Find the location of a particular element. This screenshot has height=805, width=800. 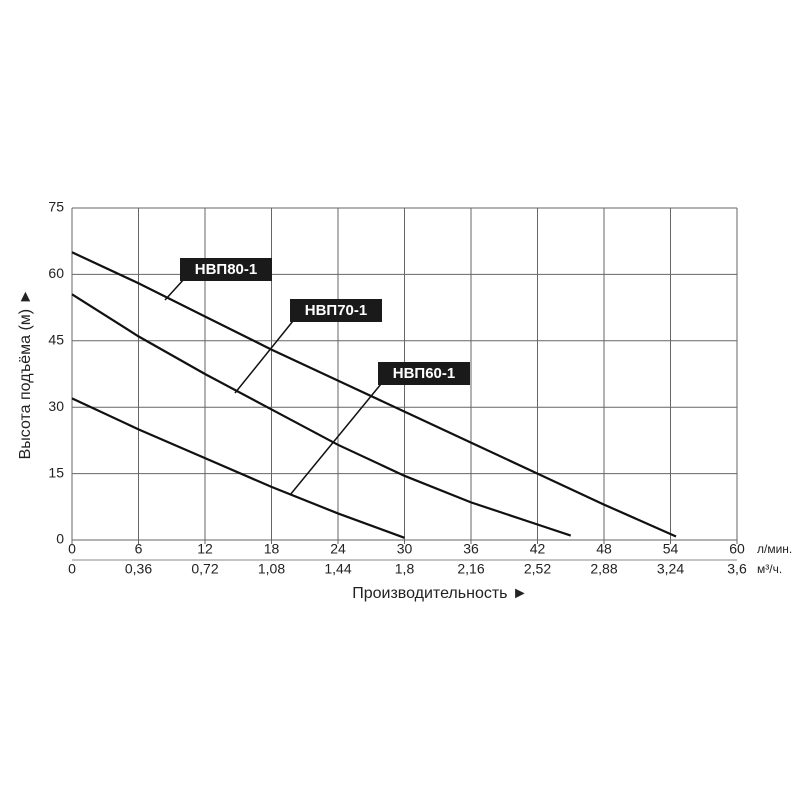

series-label: НВП60-1 is located at coordinates (424, 373).